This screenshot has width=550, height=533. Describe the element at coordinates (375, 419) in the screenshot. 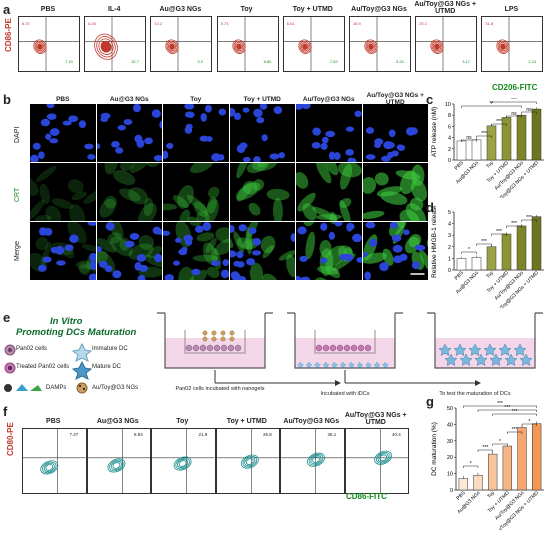

I see `flow-f-title: Au/Toy@G3 NGs + UTMD` at that location.